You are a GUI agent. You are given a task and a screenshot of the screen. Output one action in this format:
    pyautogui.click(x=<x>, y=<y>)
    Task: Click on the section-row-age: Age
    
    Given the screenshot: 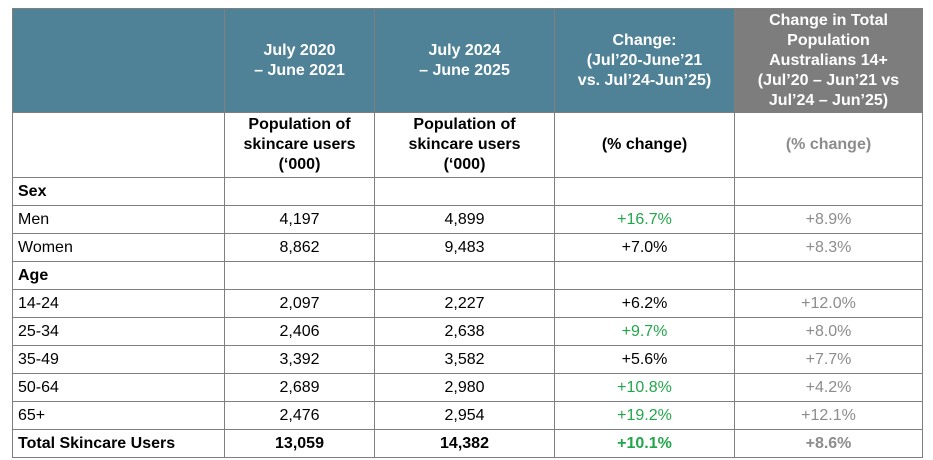 What is the action you would take?
    pyautogui.click(x=467, y=275)
    